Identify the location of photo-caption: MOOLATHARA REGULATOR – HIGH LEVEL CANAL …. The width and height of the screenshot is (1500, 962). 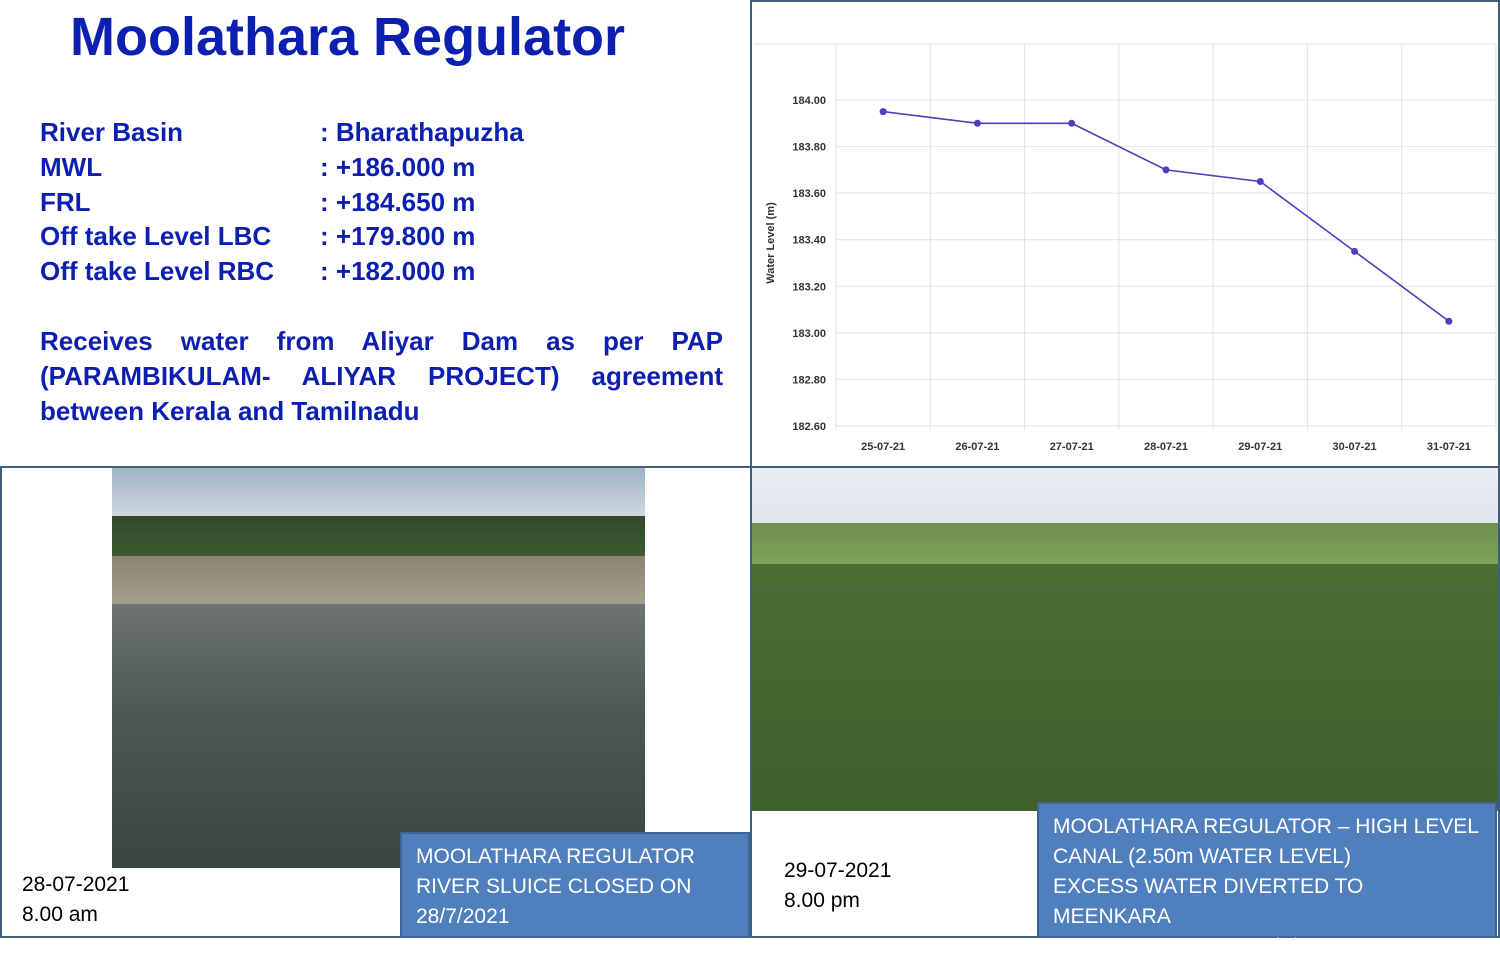
(1267, 880).